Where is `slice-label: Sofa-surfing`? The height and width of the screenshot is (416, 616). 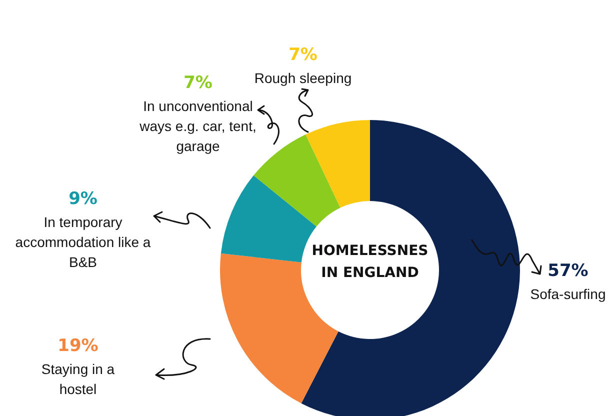
slice-label: Sofa-surfing is located at coordinates (568, 294).